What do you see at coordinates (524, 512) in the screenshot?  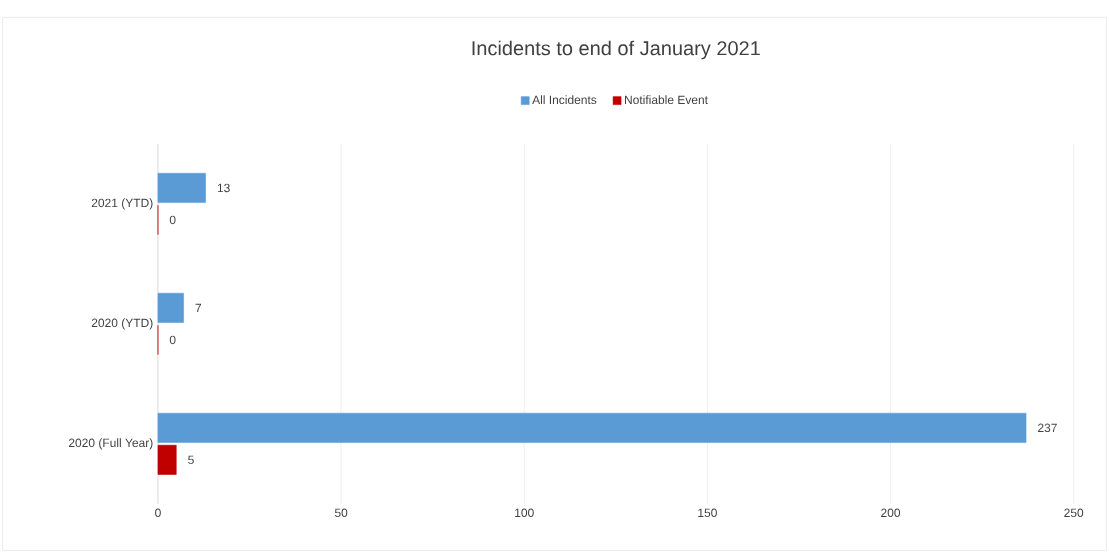 I see `x-tick-label: 100` at bounding box center [524, 512].